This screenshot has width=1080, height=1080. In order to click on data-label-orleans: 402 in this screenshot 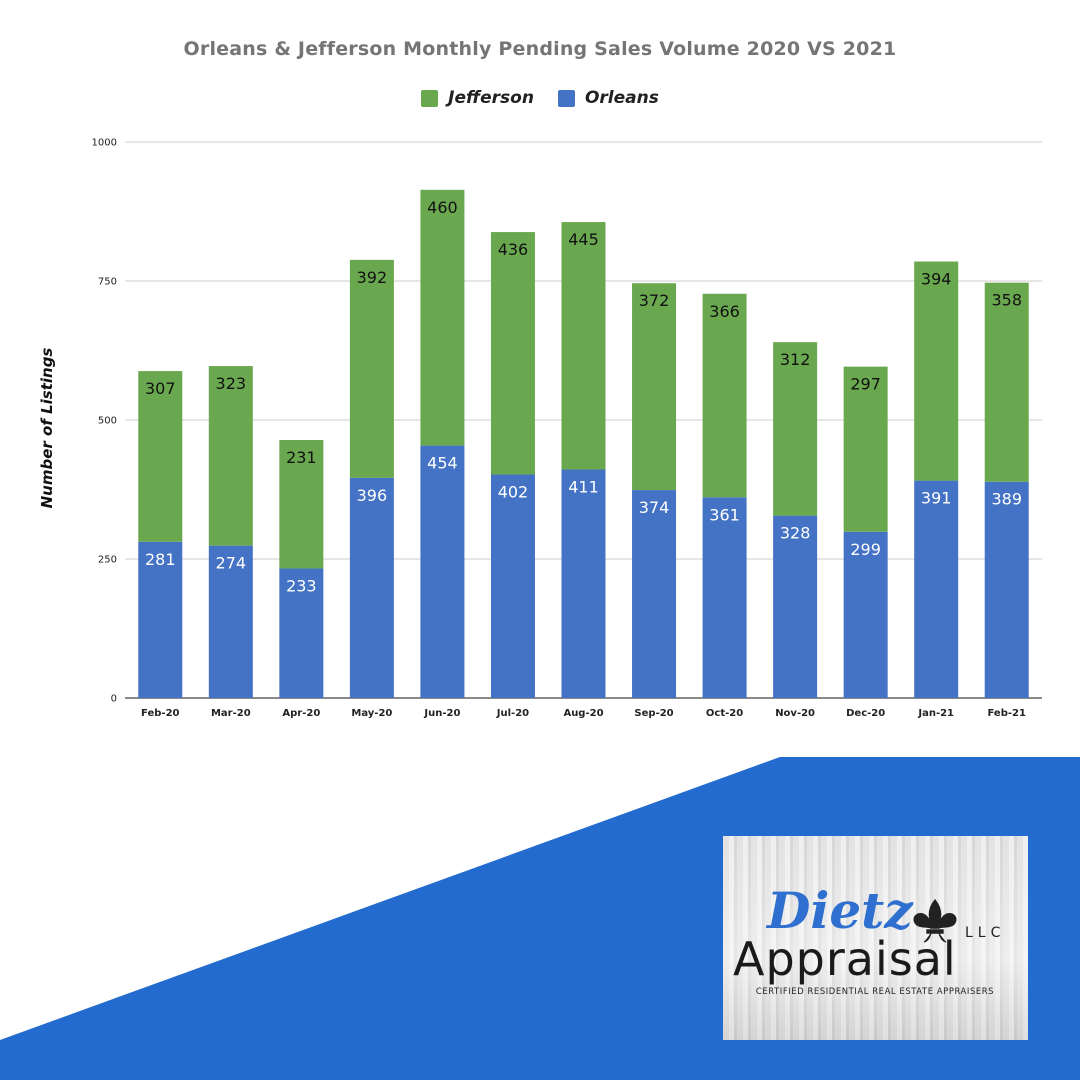, I will do `click(513, 491)`.